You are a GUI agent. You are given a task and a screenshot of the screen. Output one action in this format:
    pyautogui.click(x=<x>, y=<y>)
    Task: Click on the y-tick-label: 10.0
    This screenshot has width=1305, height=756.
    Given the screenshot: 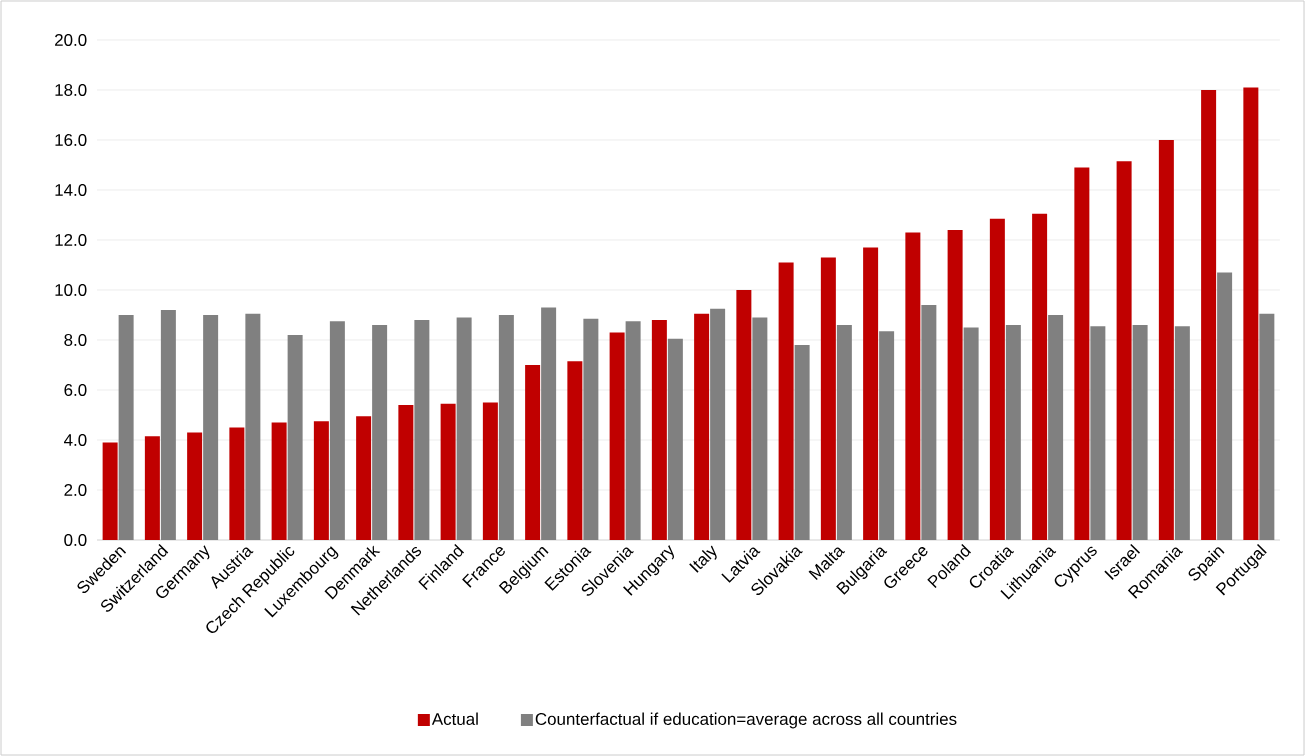 What is the action you would take?
    pyautogui.click(x=71, y=290)
    